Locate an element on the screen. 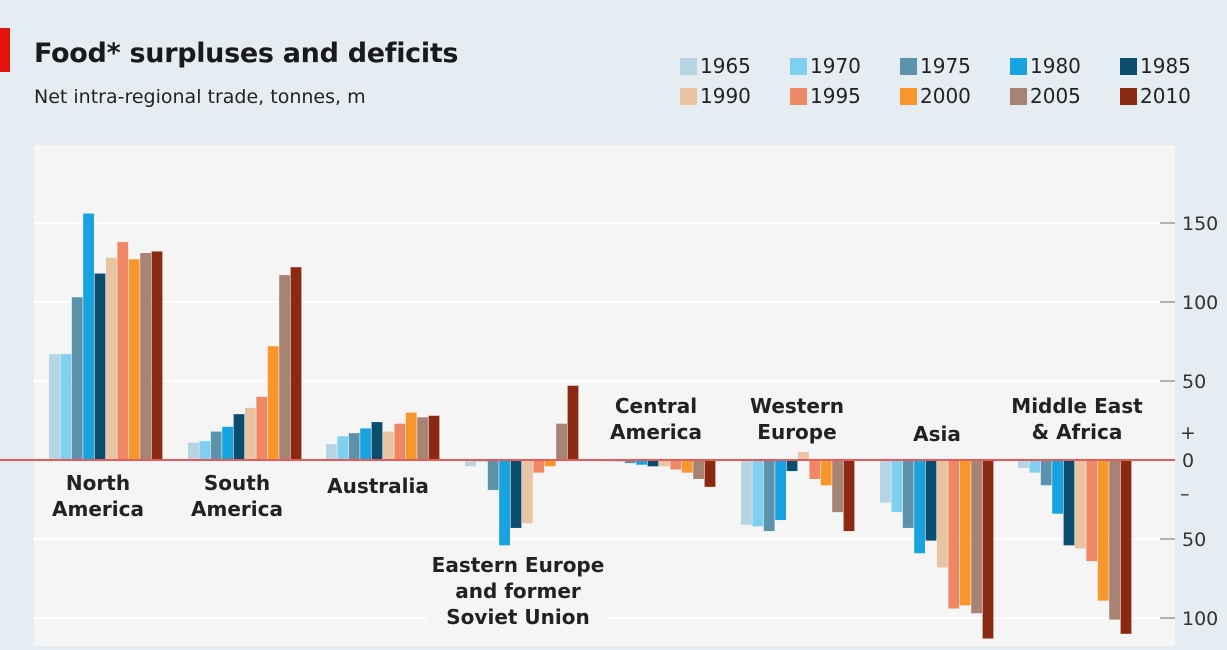  category-label: & Africa is located at coordinates (1077, 432).